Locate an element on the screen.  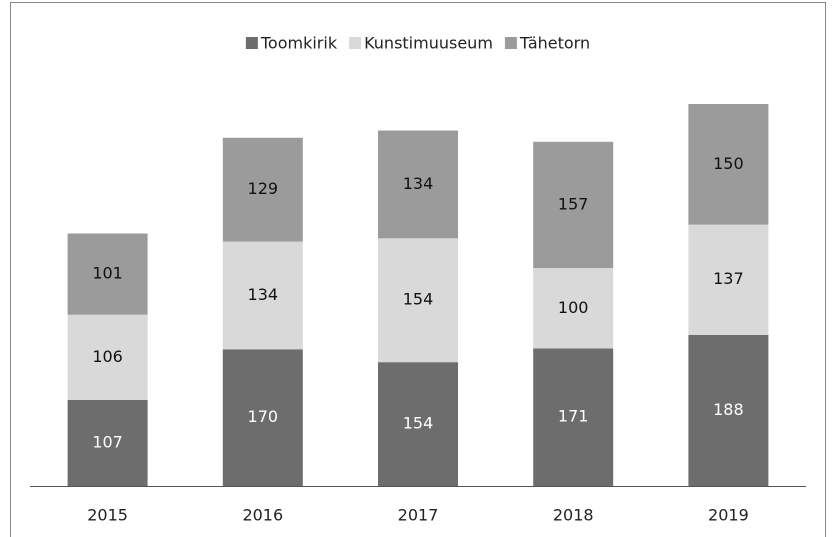
x-tick-label: 2015 is located at coordinates (107, 515).